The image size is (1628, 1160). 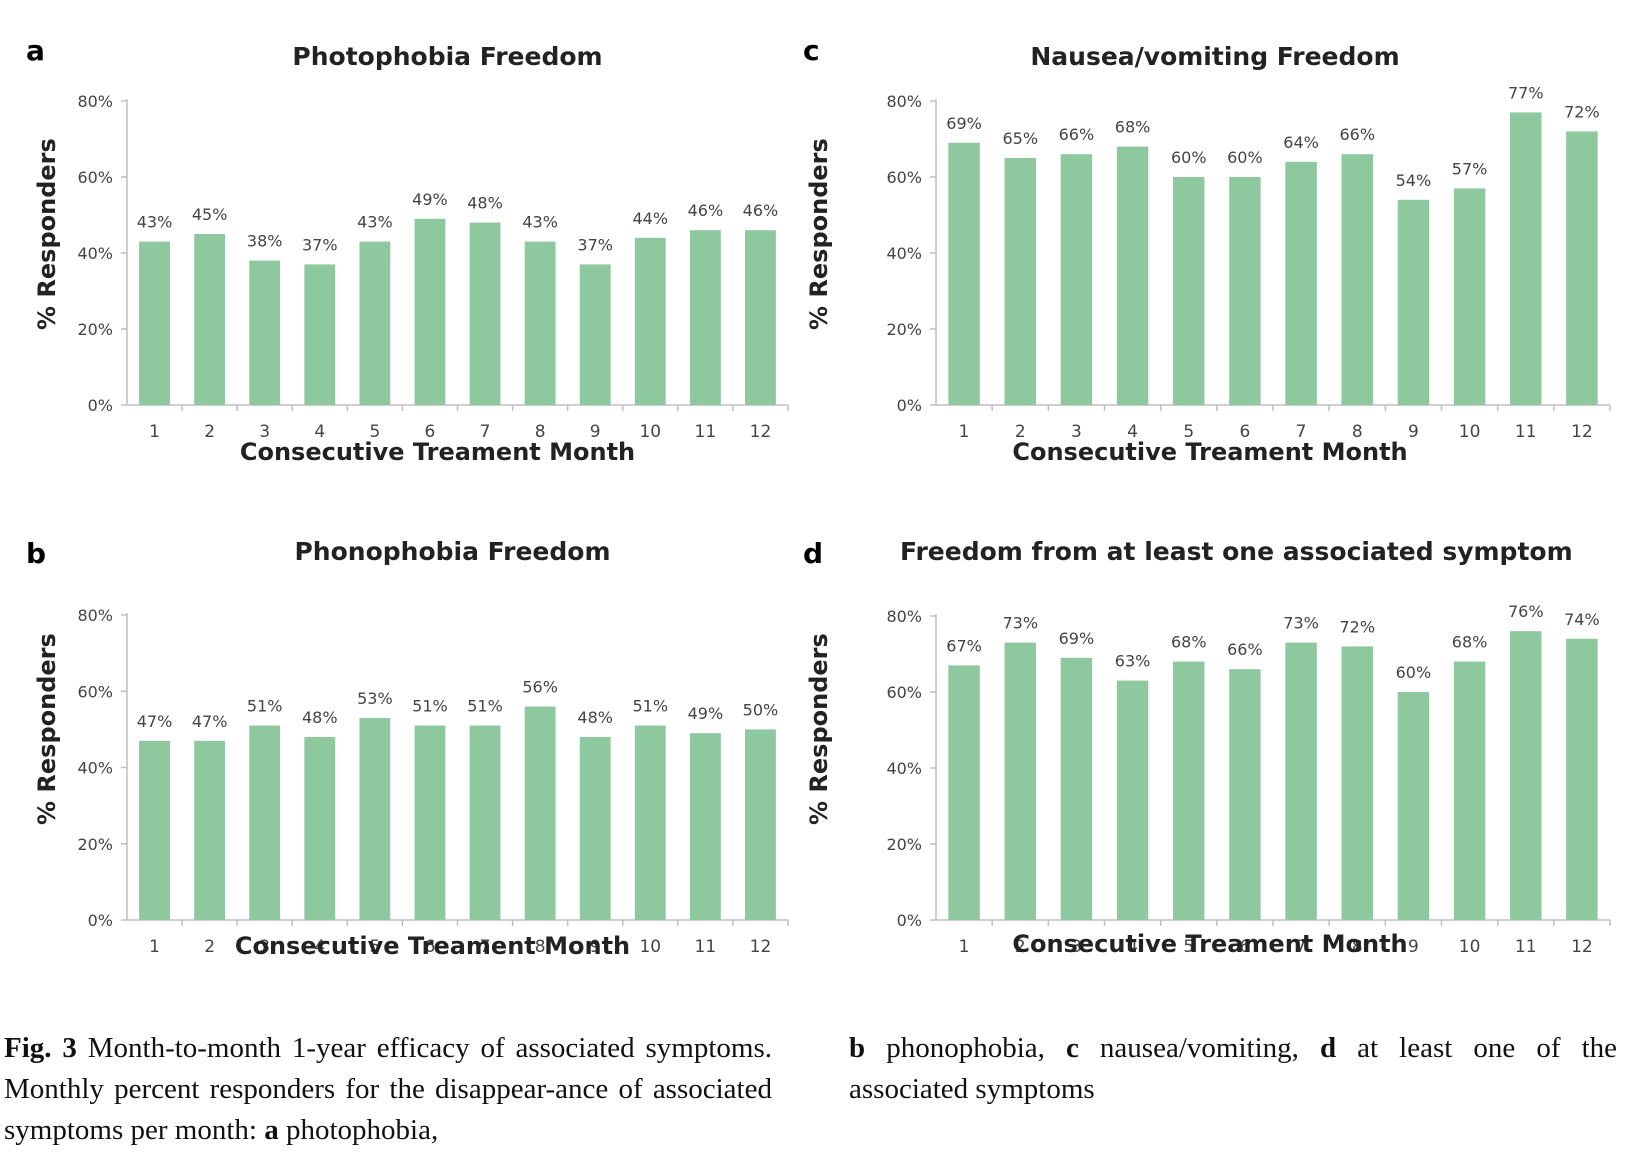 What do you see at coordinates (857, 1048) in the screenshot?
I see `caption-panel-b-label: b` at bounding box center [857, 1048].